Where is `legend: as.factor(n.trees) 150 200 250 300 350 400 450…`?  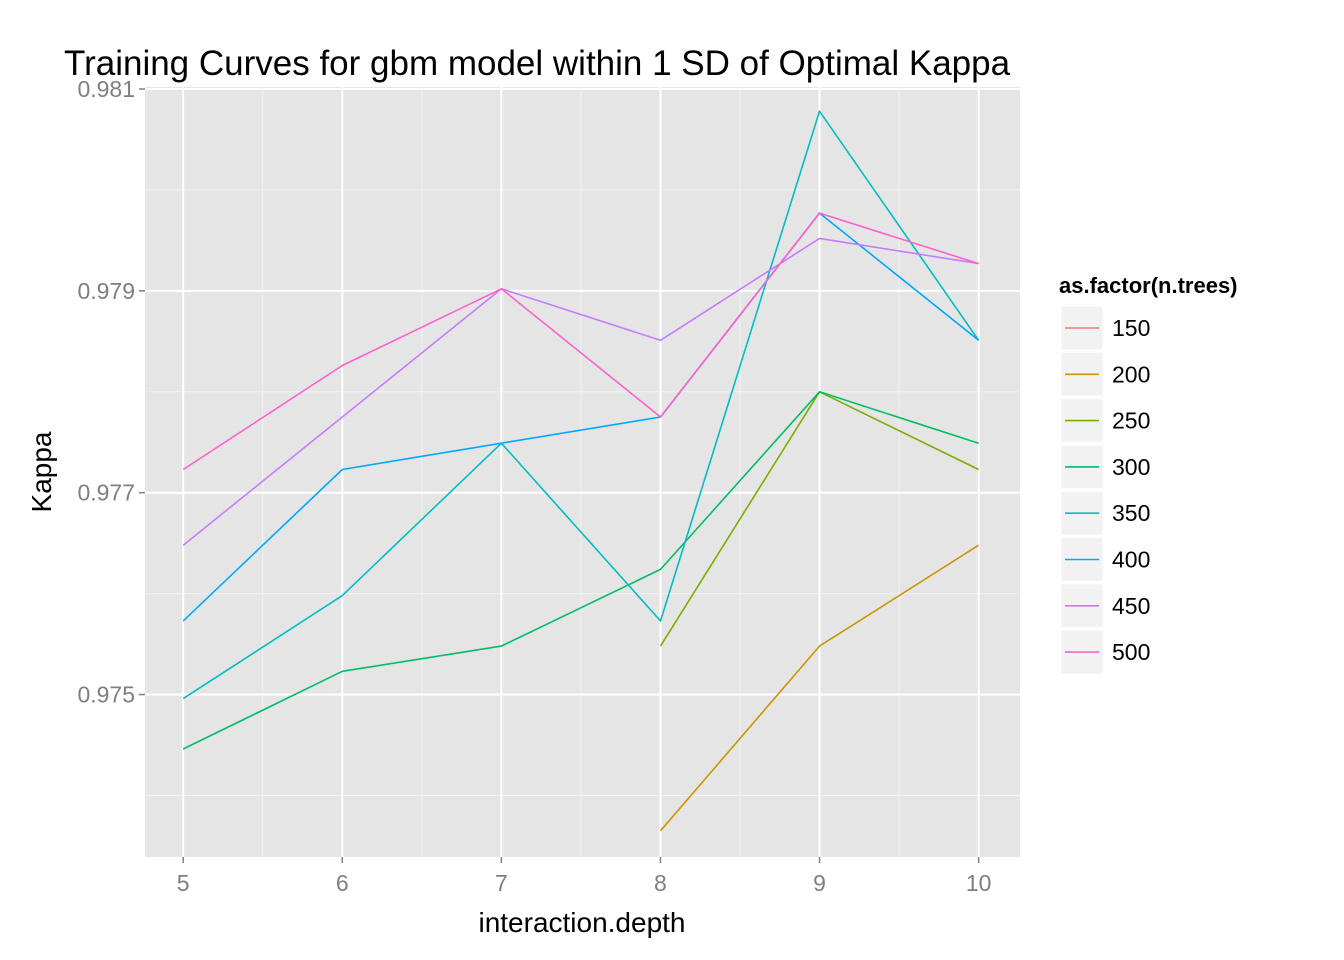 legend: as.factor(n.trees) 150 200 250 300 350 400 450… is located at coordinates (1148, 474).